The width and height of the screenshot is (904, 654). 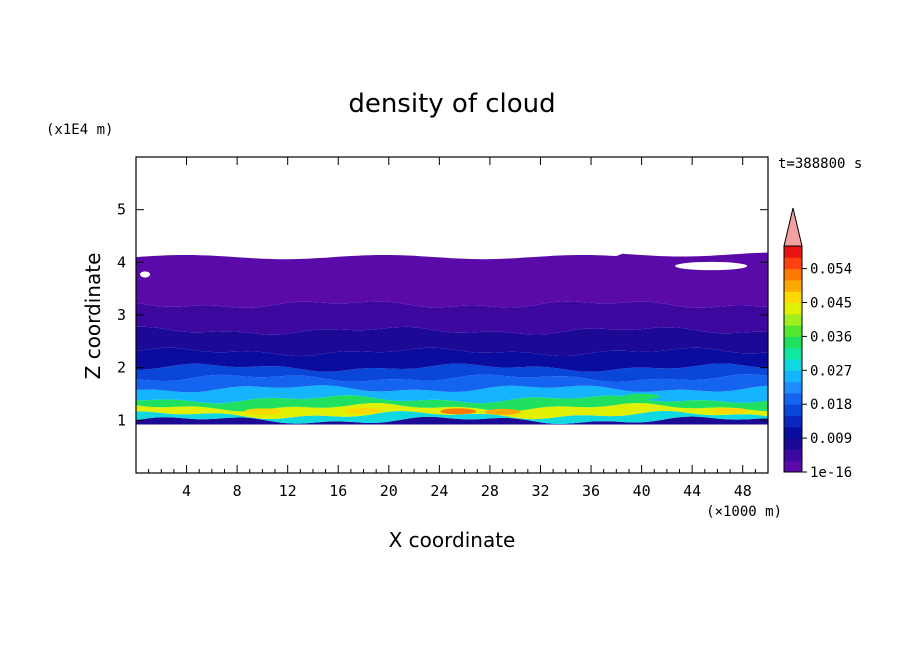 What do you see at coordinates (743, 491) in the screenshot?
I see `x-tick-label: 48` at bounding box center [743, 491].